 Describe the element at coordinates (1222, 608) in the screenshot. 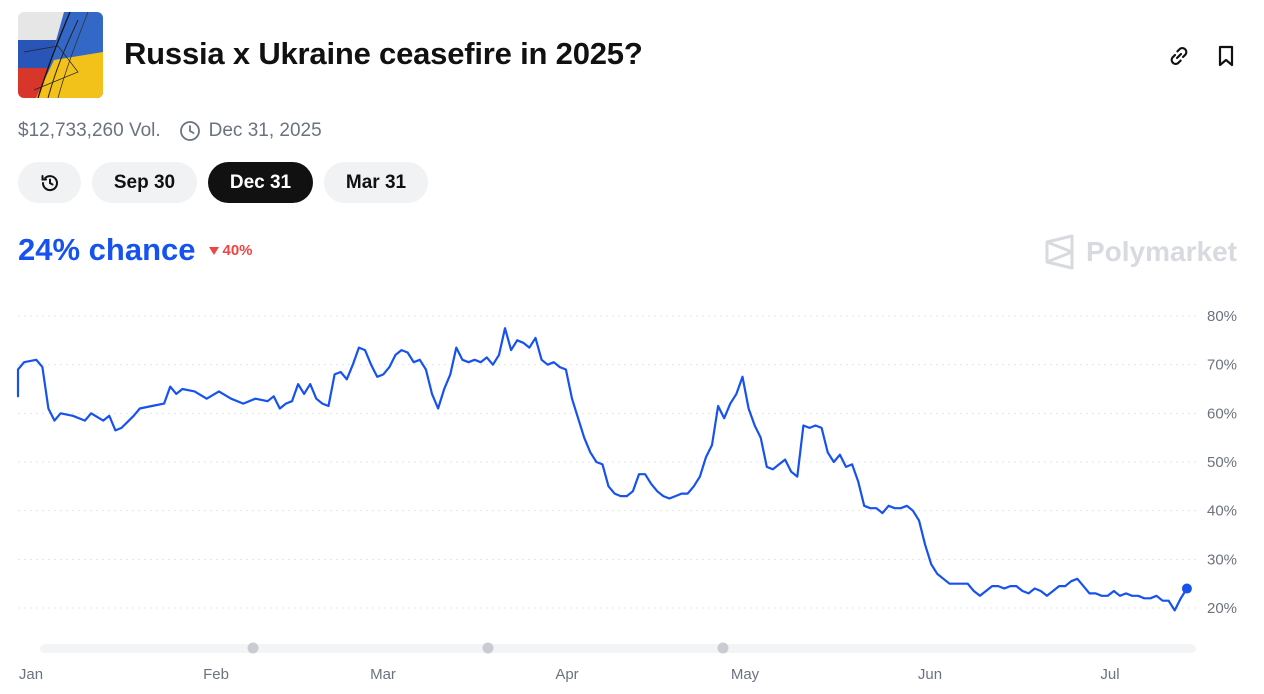

I see `y-tick-label: 20%` at that location.